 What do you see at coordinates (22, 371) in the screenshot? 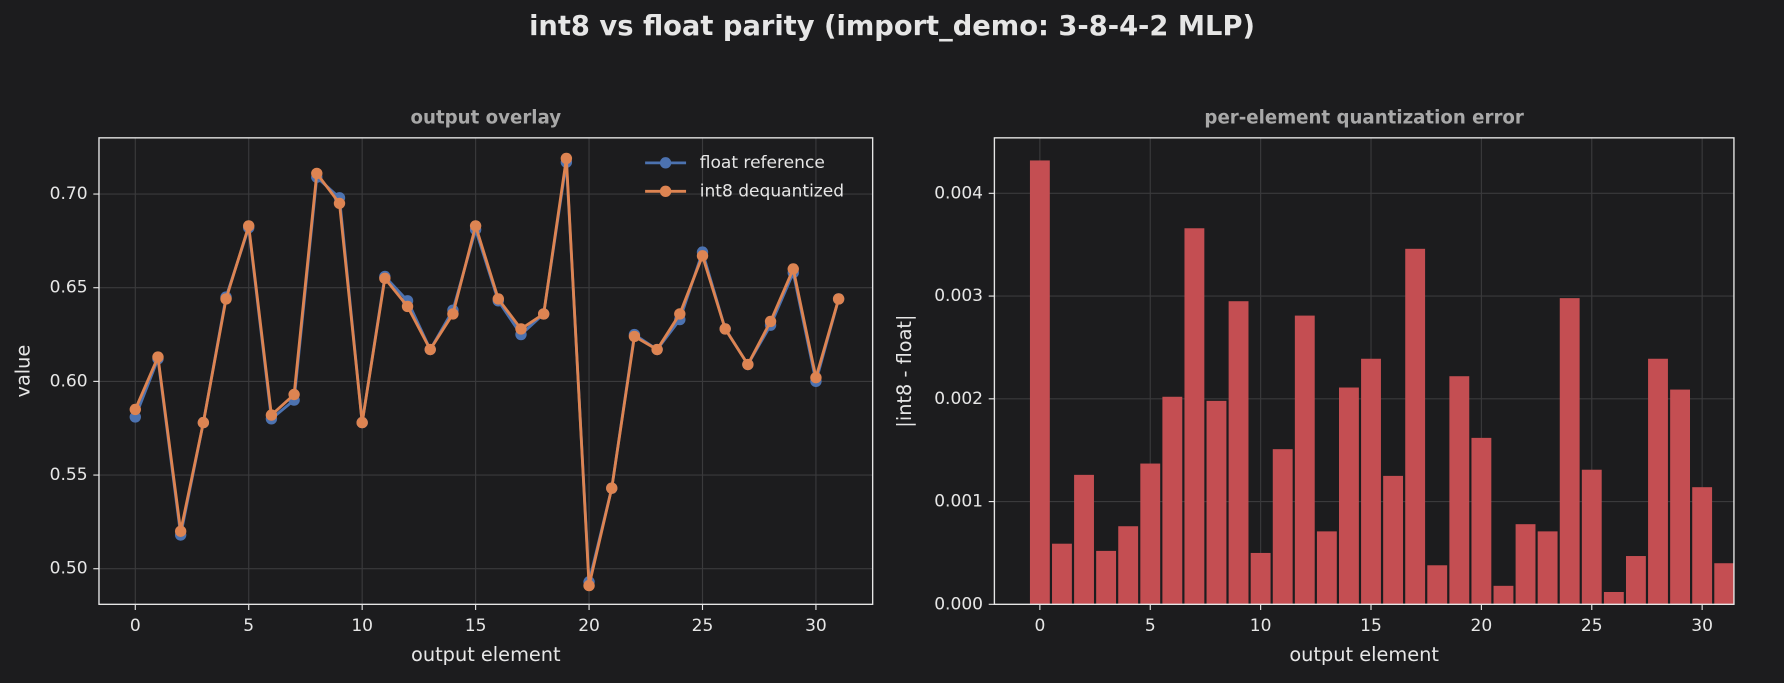
I see `y-axis-label: value` at bounding box center [22, 371].